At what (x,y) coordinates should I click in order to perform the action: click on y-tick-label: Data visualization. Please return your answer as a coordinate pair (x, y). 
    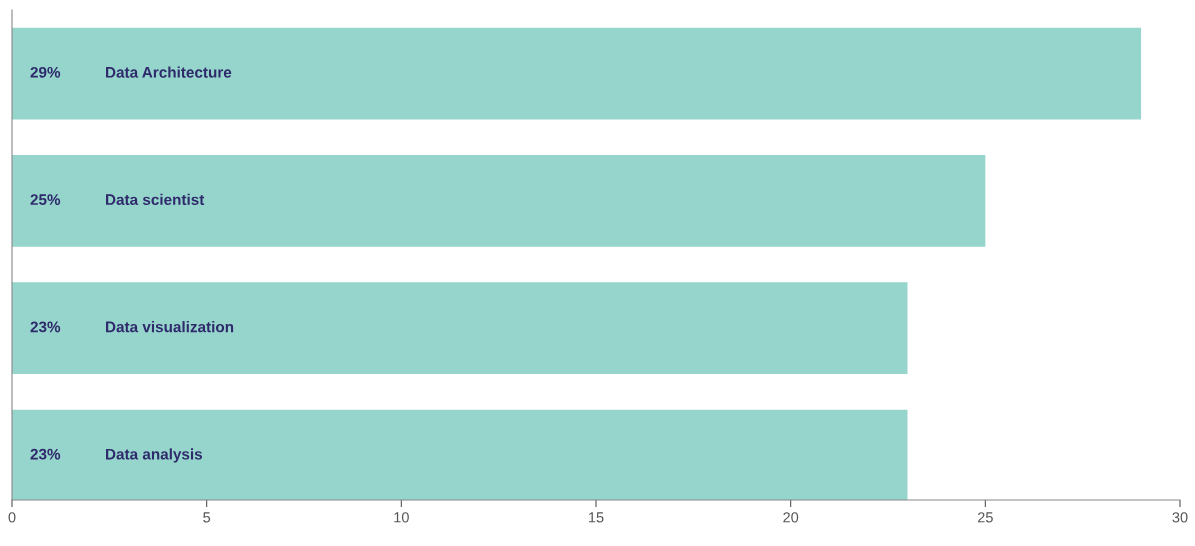
    Looking at the image, I should click on (170, 327).